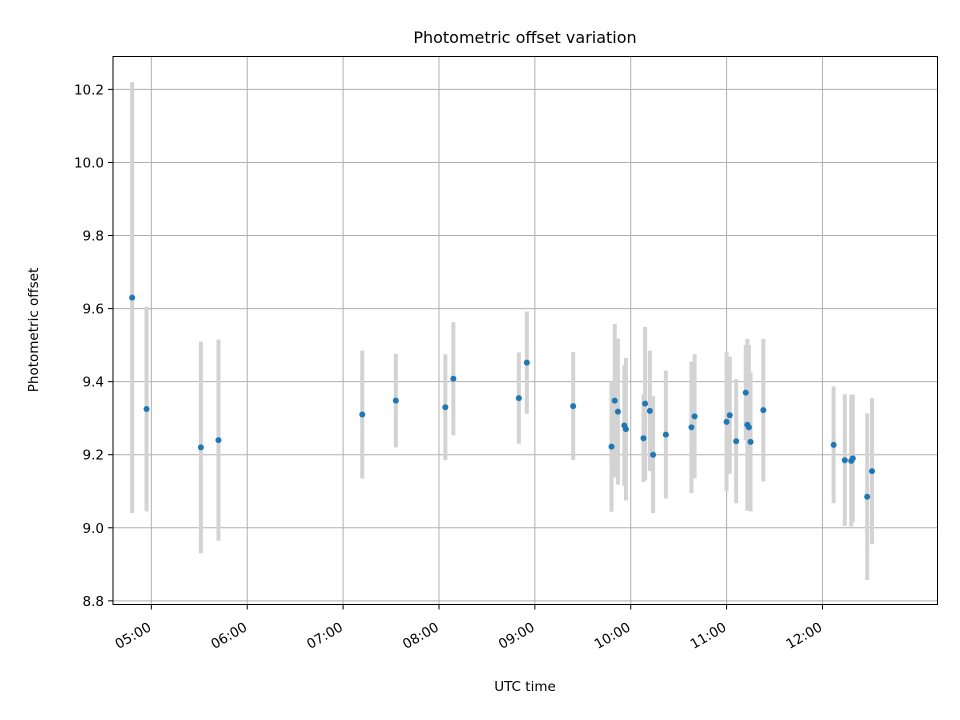  What do you see at coordinates (525, 687) in the screenshot?
I see `x-axis-label: UTC time` at bounding box center [525, 687].